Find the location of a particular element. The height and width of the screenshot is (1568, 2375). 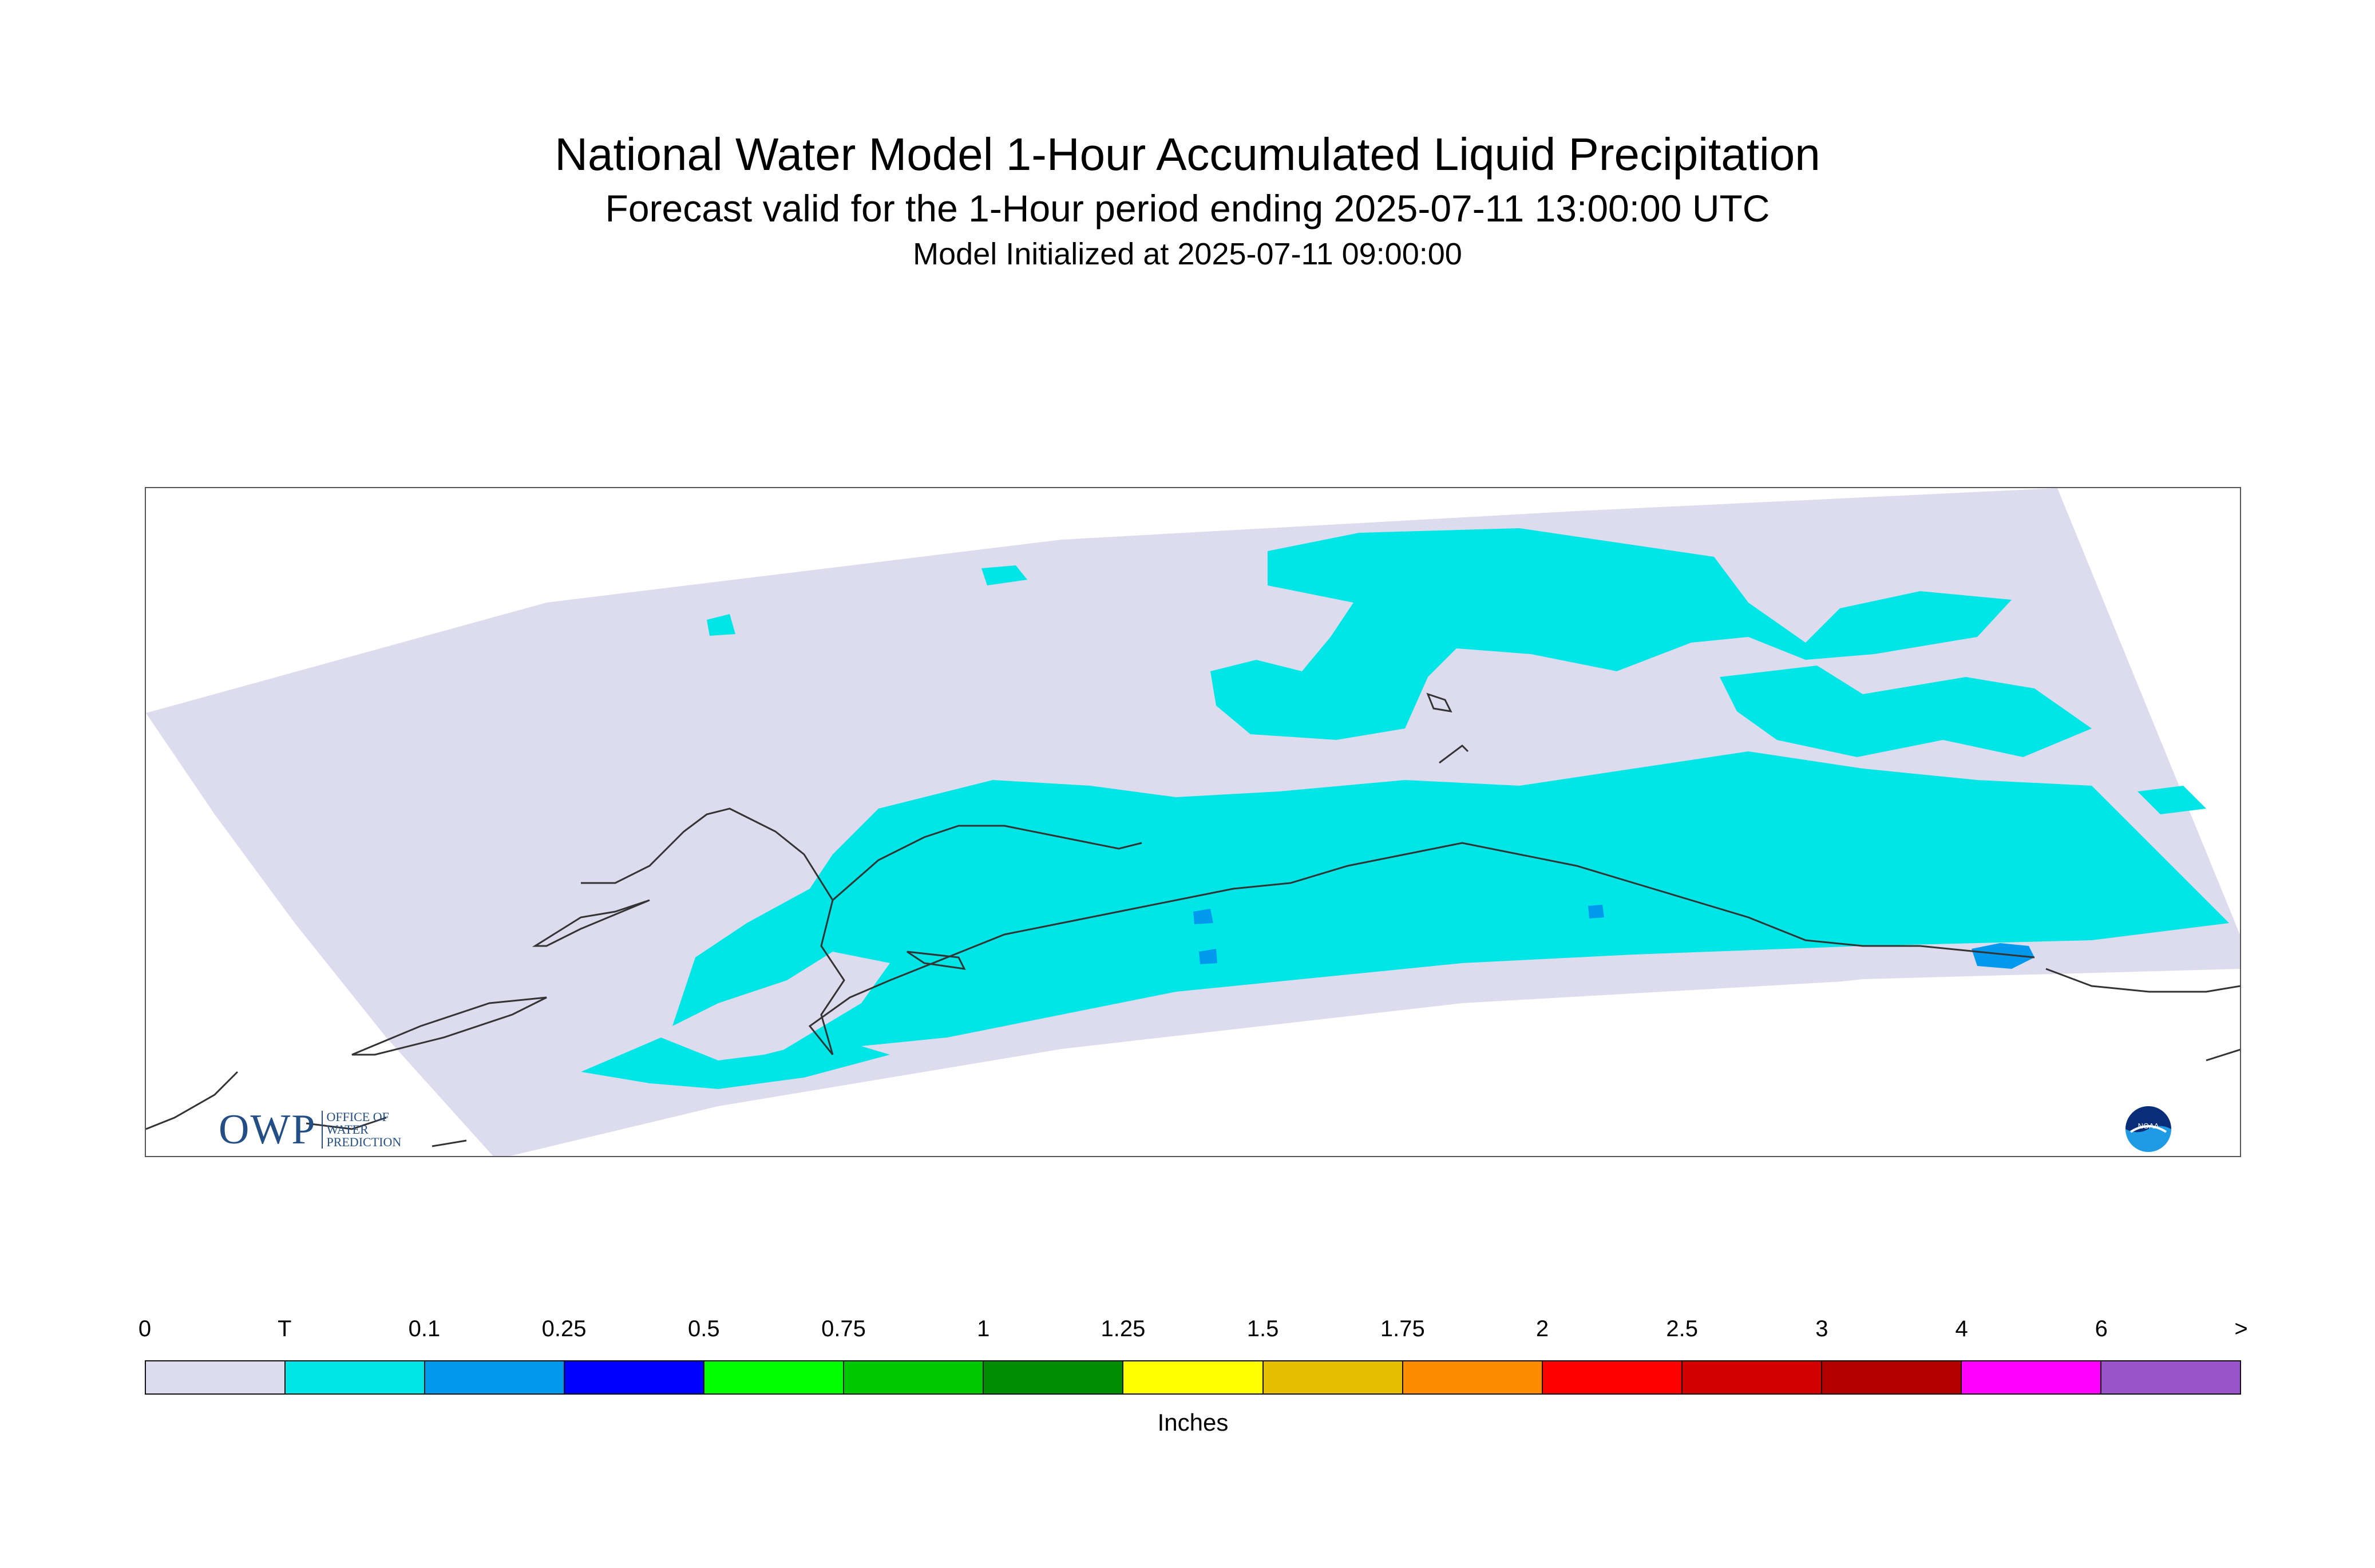

colorbar-tick-label: 1.75 is located at coordinates (1402, 1328).